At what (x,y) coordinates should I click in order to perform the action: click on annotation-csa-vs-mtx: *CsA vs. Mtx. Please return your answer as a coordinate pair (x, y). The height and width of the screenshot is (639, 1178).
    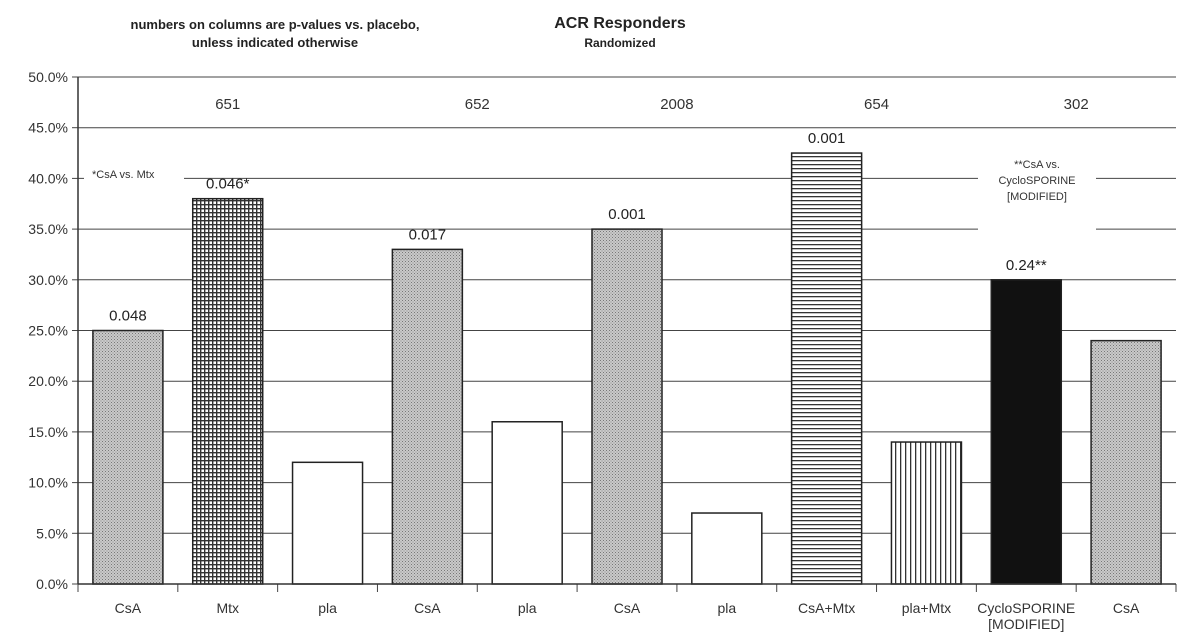
    Looking at the image, I should click on (123, 175).